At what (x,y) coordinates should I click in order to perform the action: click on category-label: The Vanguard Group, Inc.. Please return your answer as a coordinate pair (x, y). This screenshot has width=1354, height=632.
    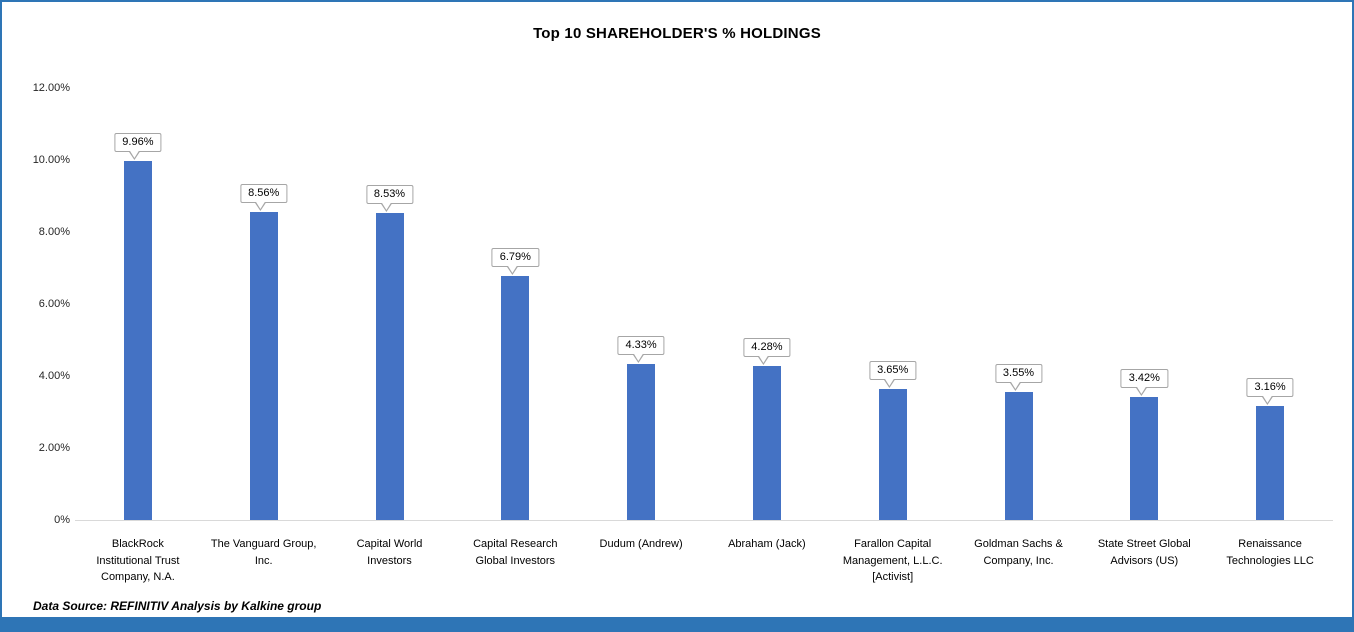
    Looking at the image, I should click on (263, 552).